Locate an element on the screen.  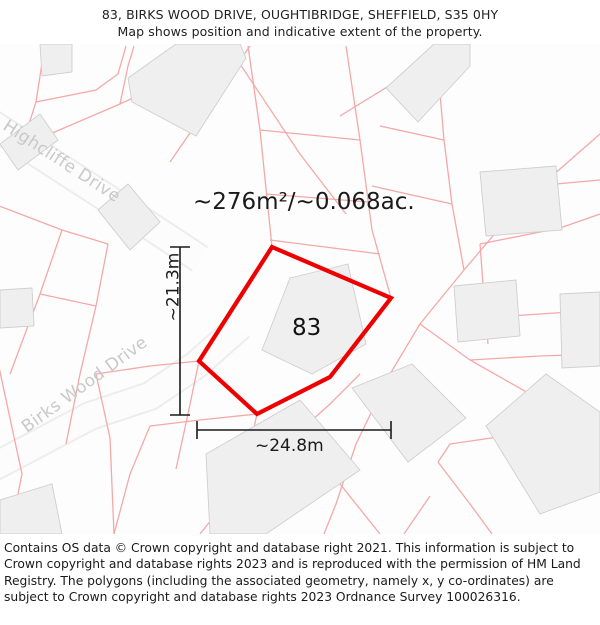
building-subject-property is located at coordinates (314, 319).